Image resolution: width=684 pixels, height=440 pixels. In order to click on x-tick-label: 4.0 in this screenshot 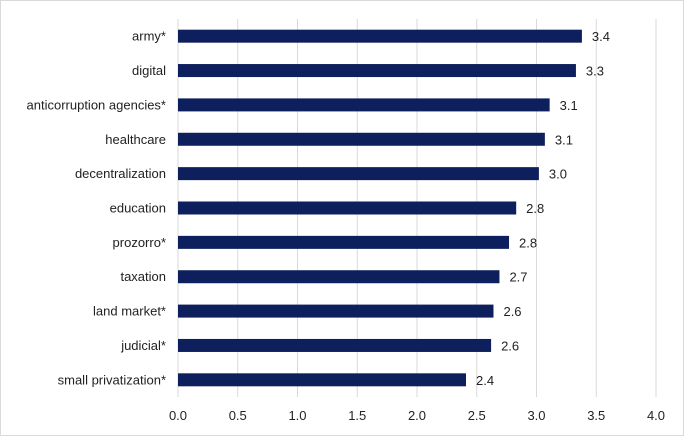, I will do `click(656, 415)`.